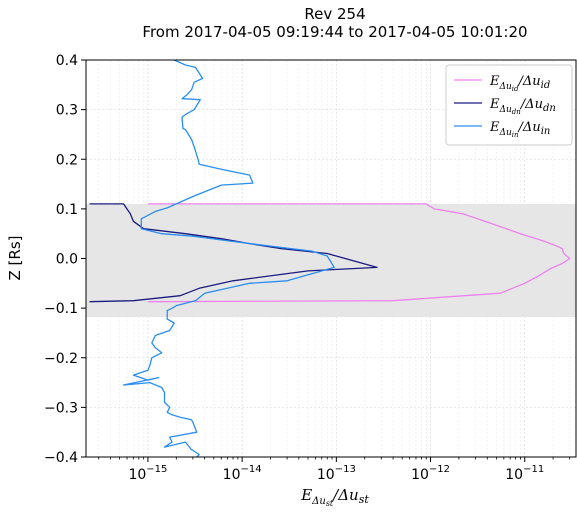 The image size is (577, 513). I want to click on x-tick-label: 10−14, so click(242, 473).